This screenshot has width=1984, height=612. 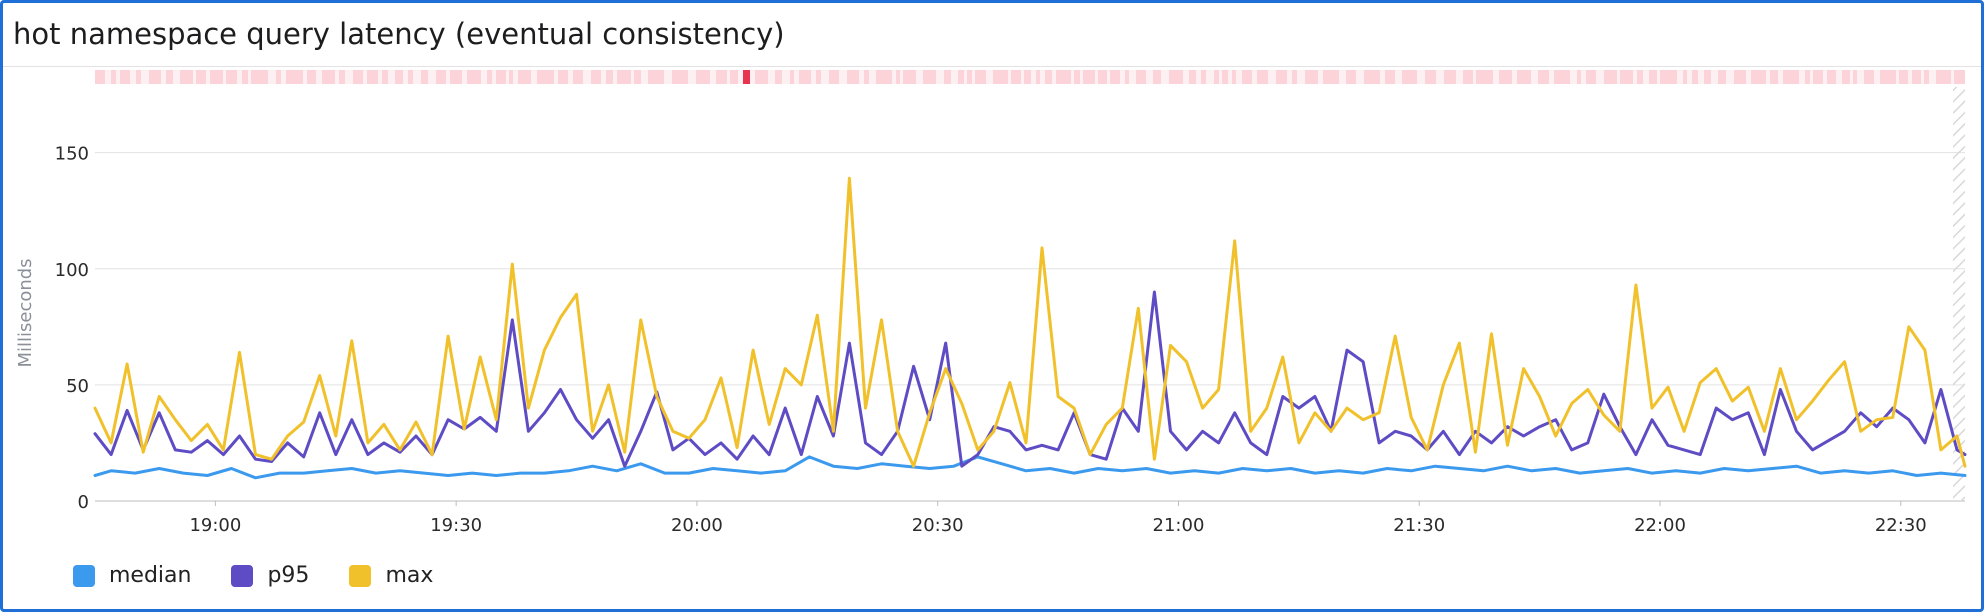 I want to click on event-strip, so click(x=1030, y=77).